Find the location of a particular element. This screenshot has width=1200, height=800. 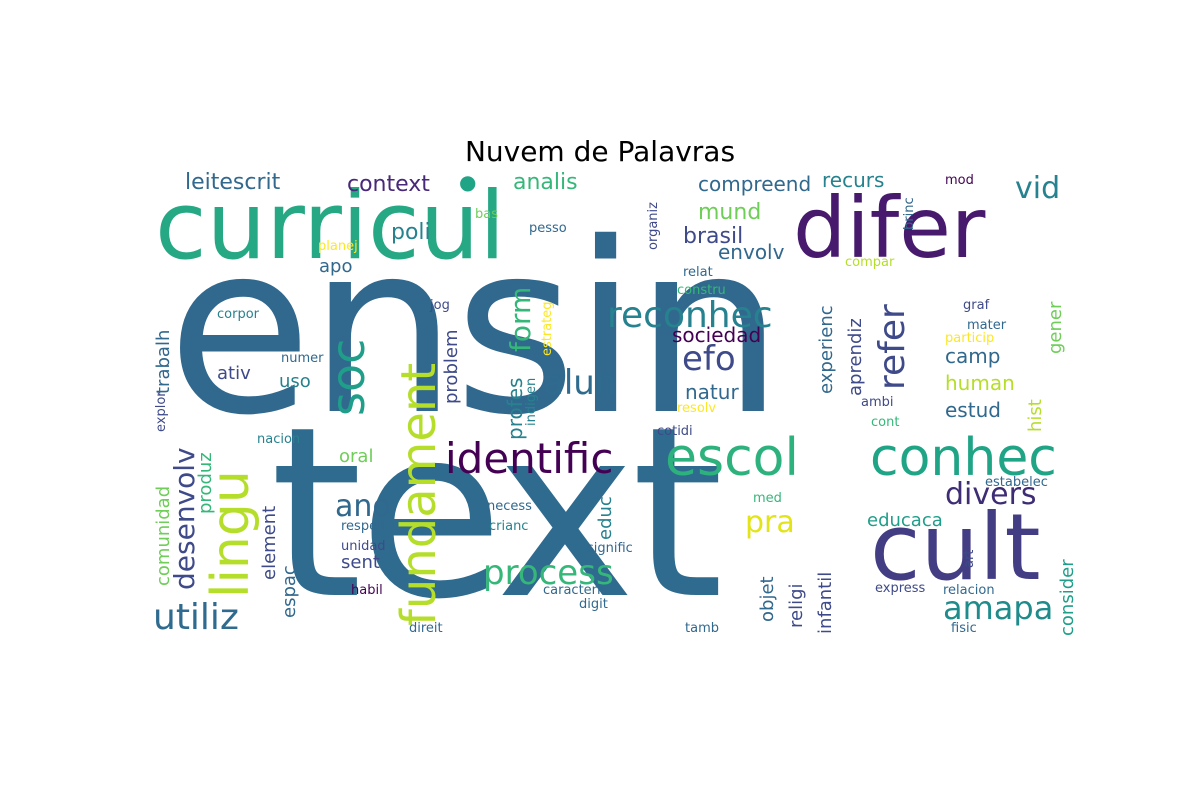

word-caracteris: caracteris is located at coordinates (575, 590).